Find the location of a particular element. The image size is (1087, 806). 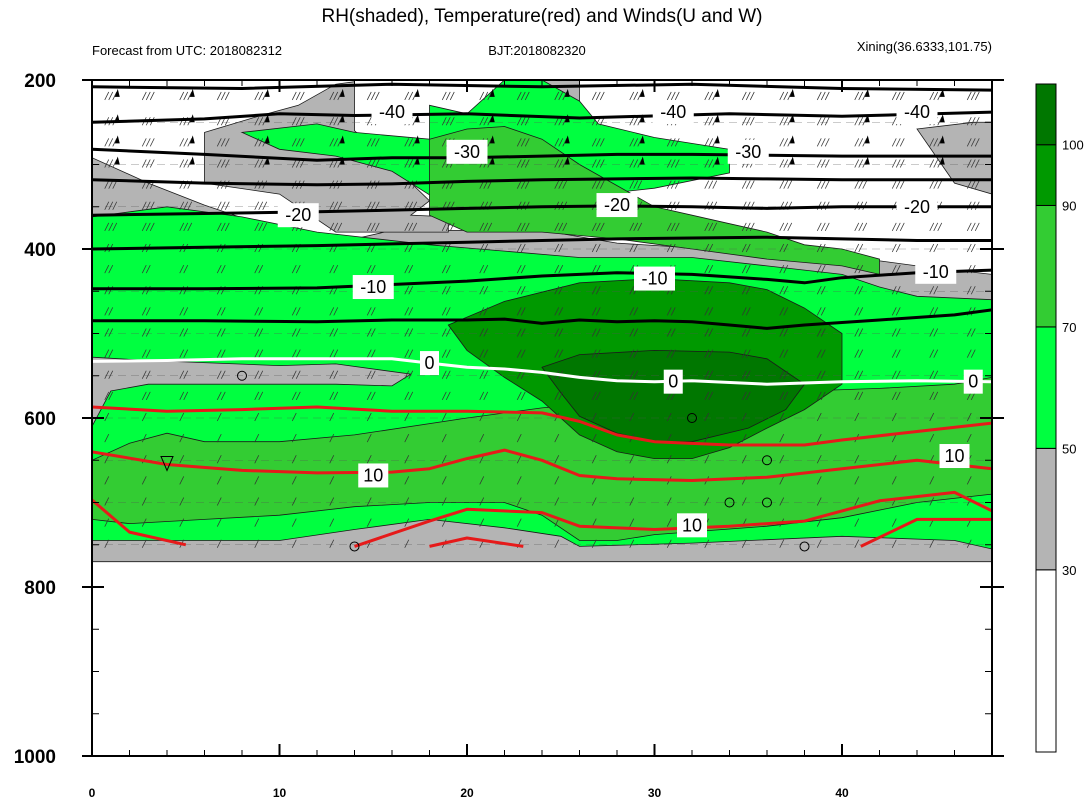

colorbar: 30 50 70 90 100 is located at coordinates (1059, 418).